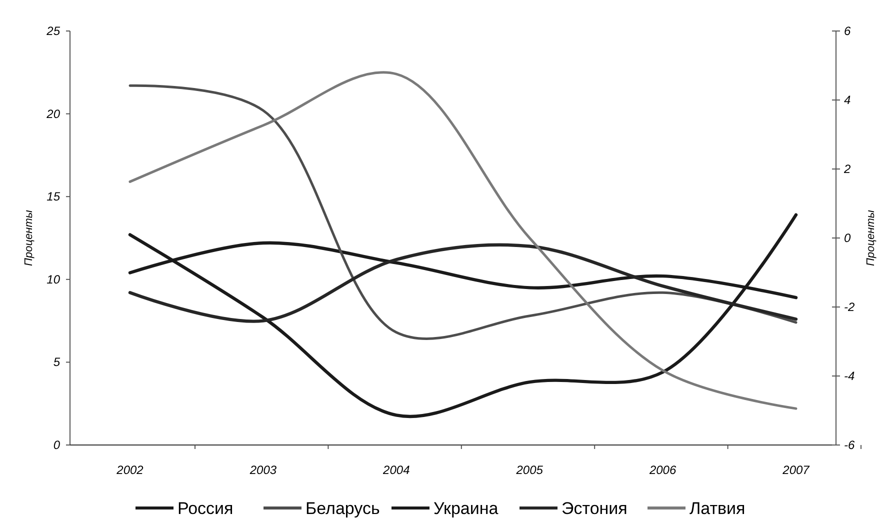 The width and height of the screenshot is (891, 529). I want to click on y2-tick-label: -2, so click(849, 307).